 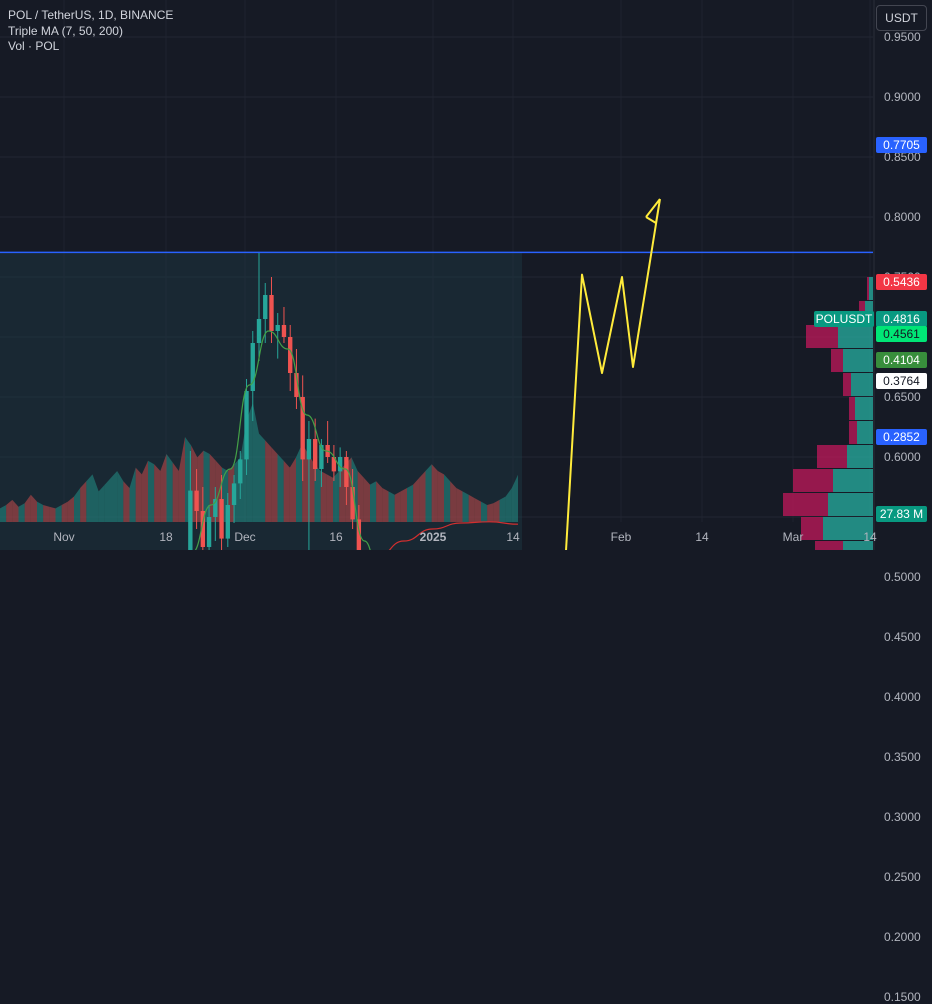 I want to click on price-axis-label: 0.3000, so click(x=902, y=817).